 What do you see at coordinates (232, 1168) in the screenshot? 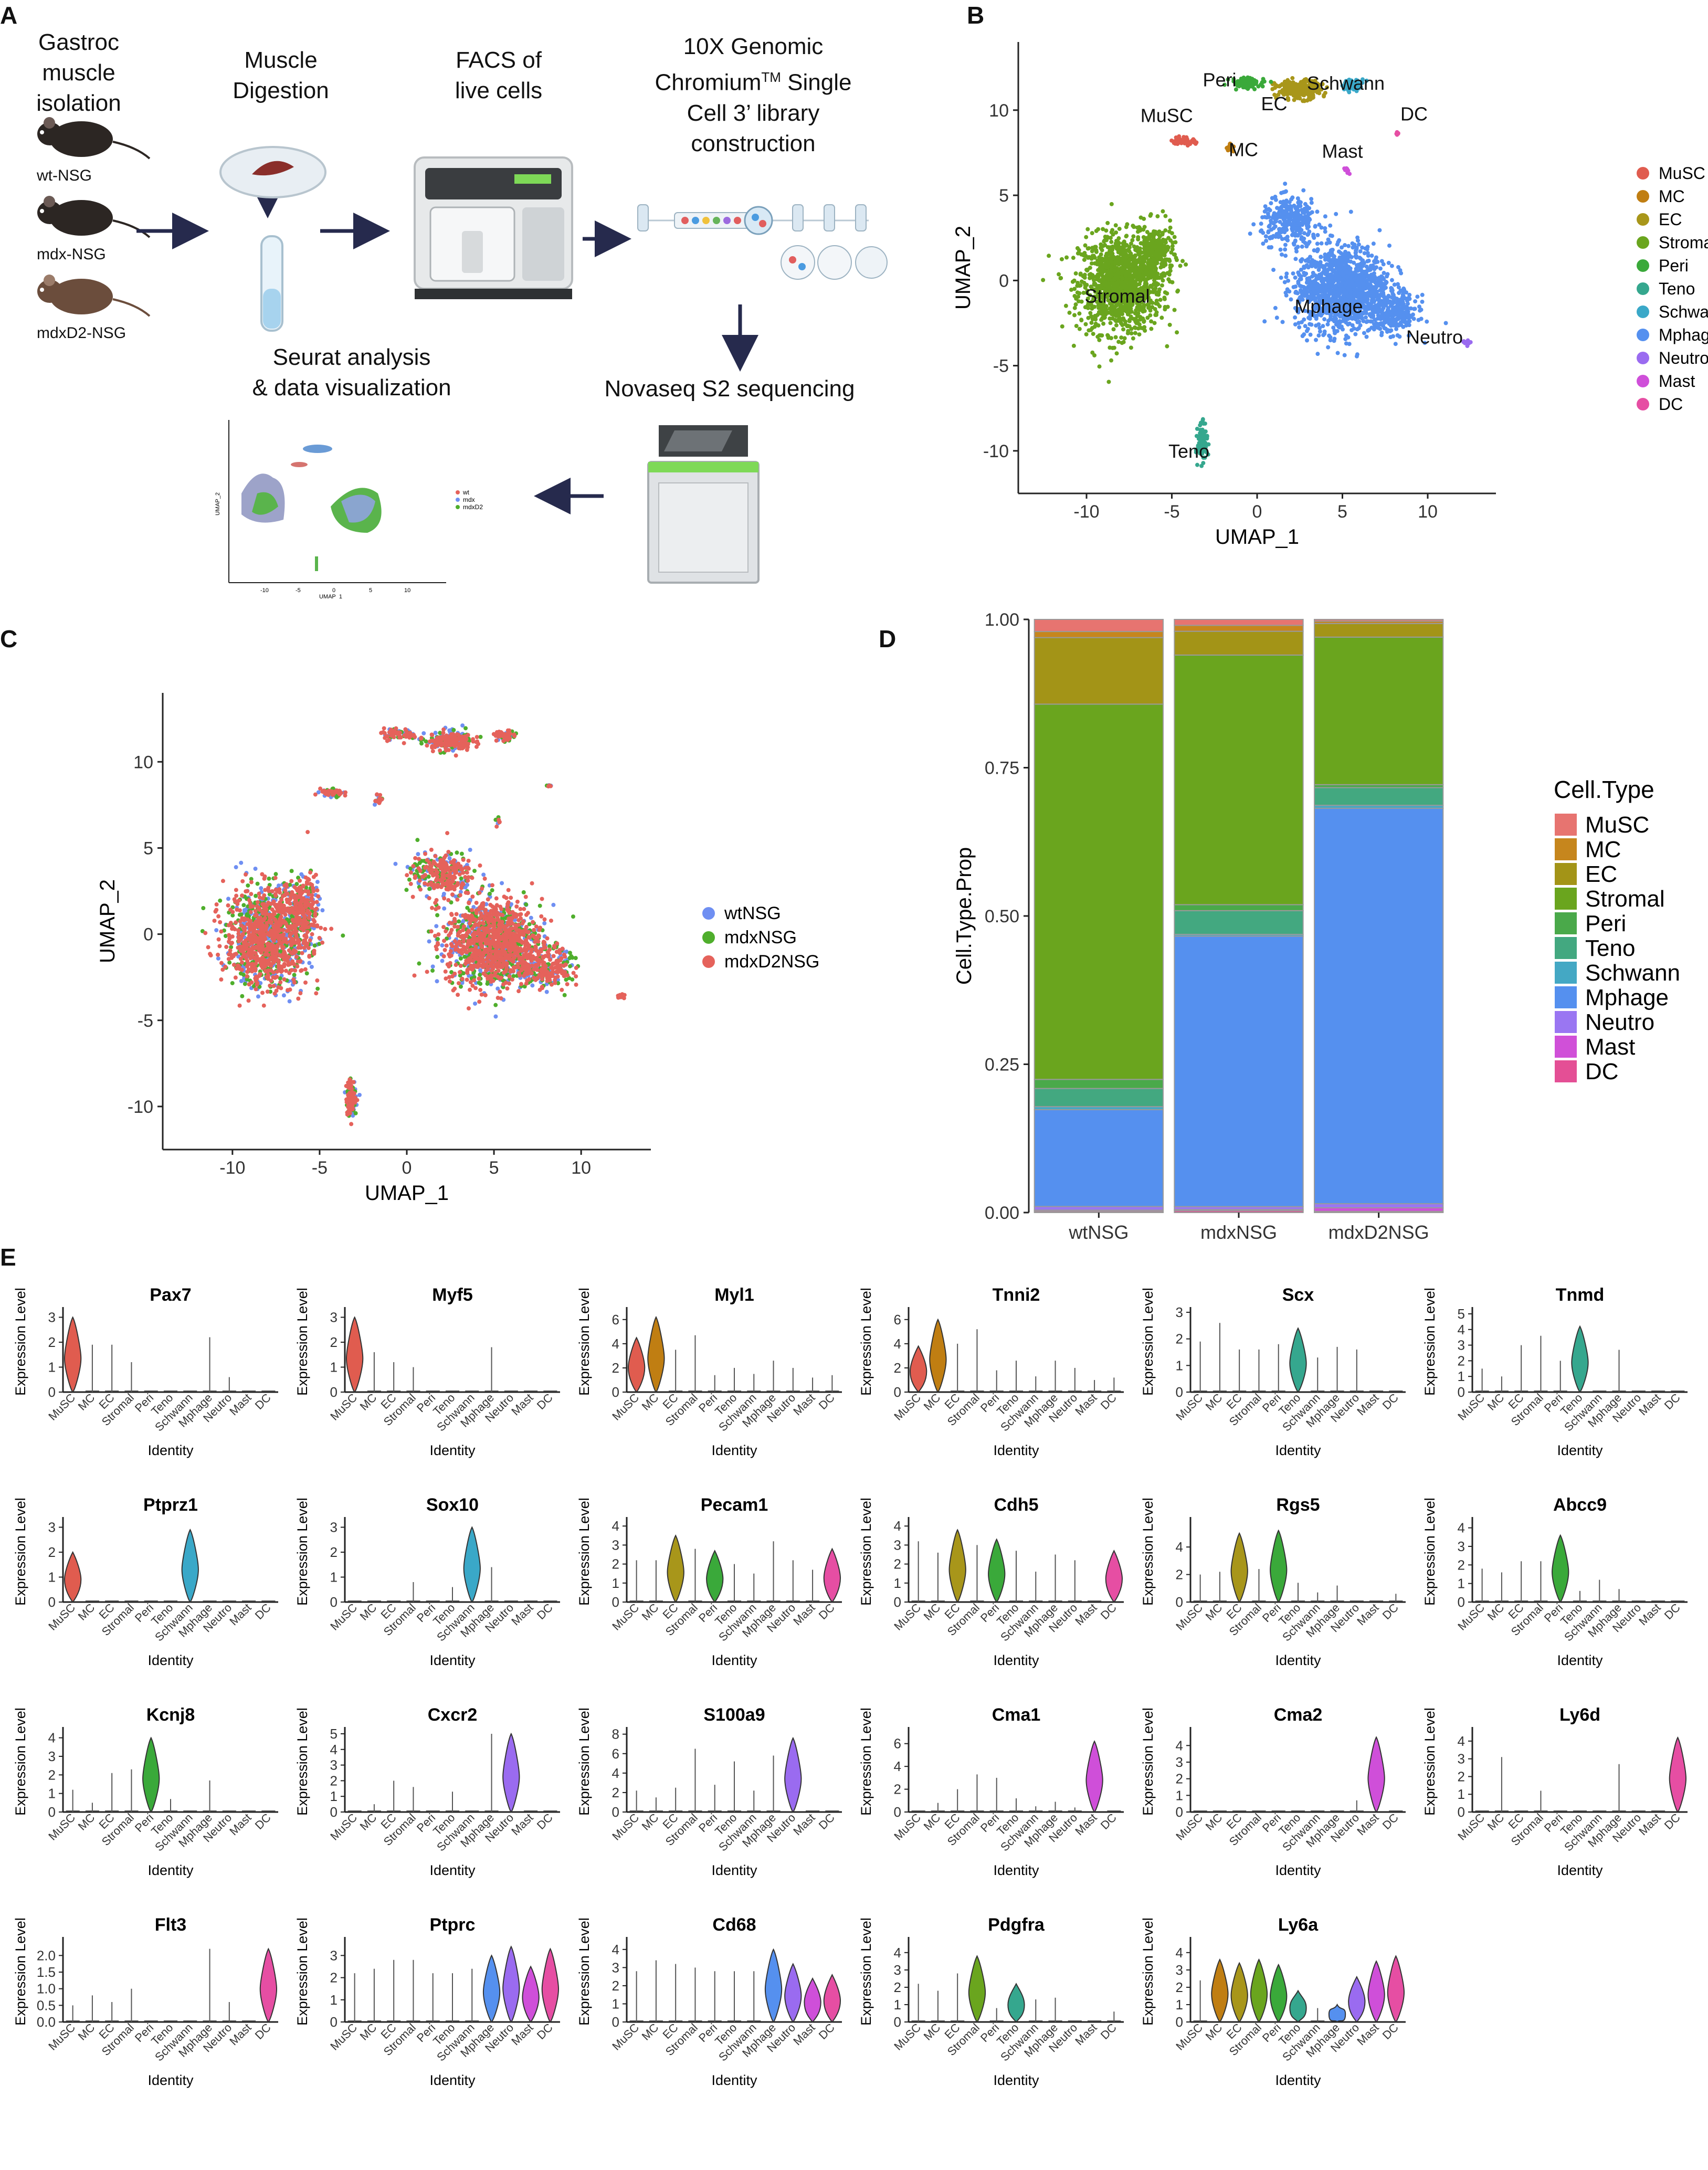
I see `x-tick-label: -10` at bounding box center [232, 1168].